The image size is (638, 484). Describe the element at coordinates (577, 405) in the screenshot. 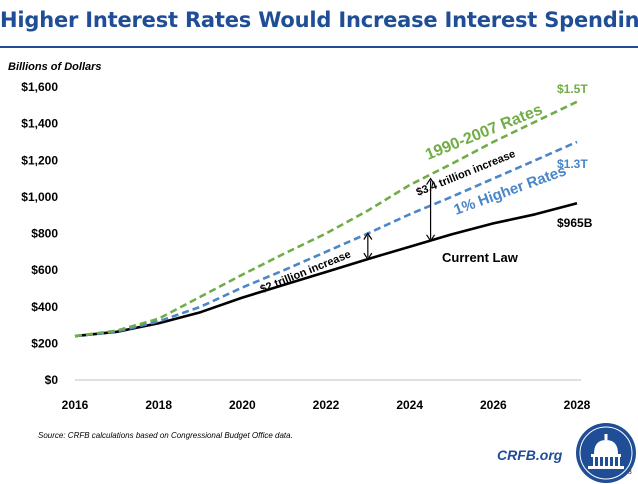

I see `x-tick-label: 2028` at that location.